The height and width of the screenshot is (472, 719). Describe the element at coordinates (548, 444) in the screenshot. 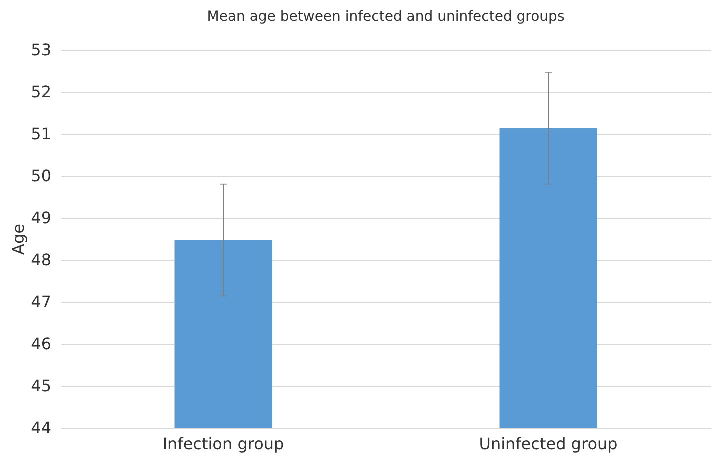

I see `x-tick-label: Uninfected group` at that location.